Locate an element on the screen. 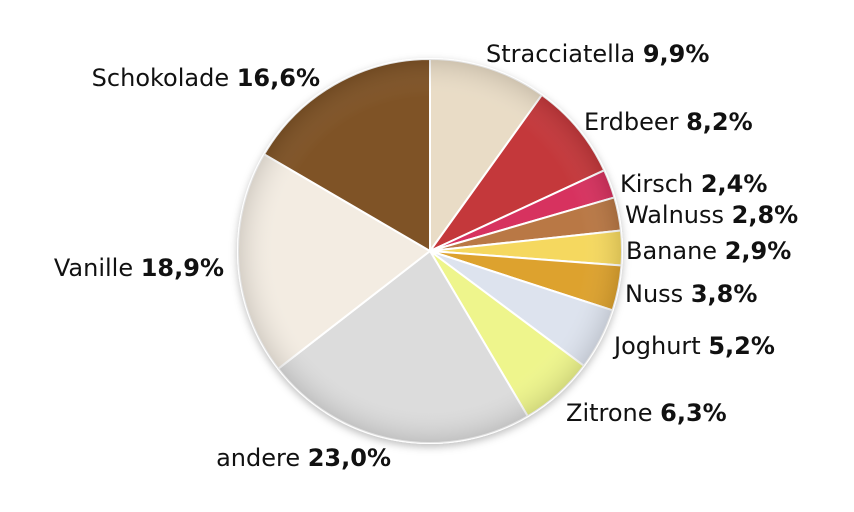  slice-label-name: Stracciatella is located at coordinates (564, 54).